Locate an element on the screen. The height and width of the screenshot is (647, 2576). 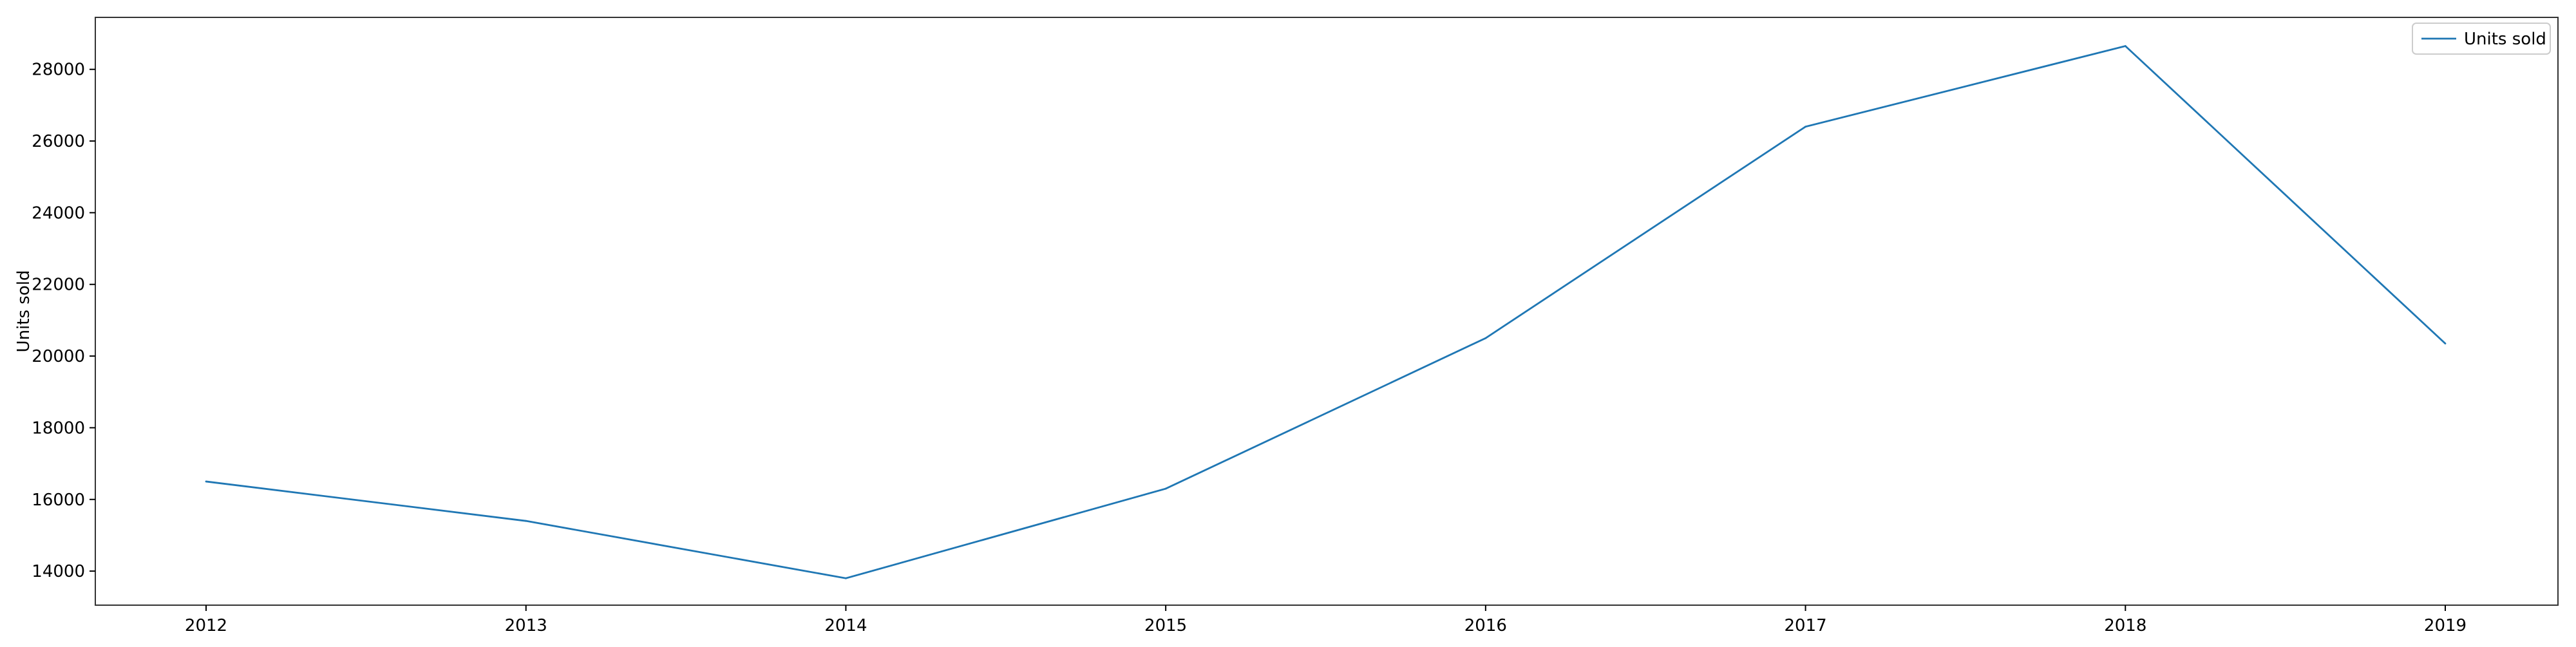
y-tick-label: 26000 is located at coordinates (58, 141).